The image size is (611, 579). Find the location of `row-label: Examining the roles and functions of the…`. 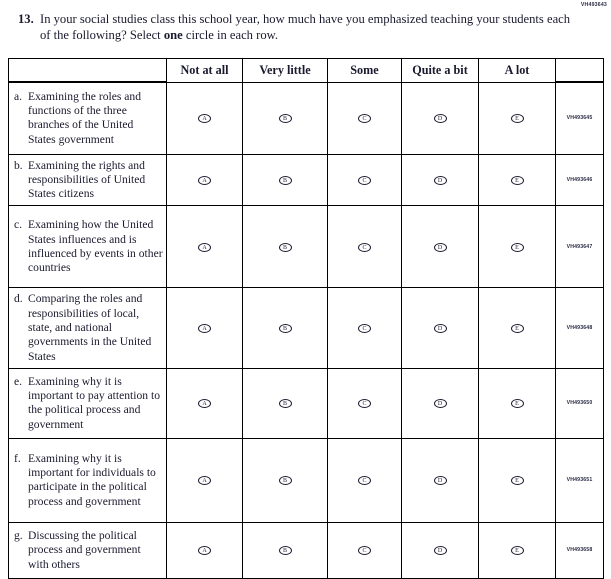

row-label: Examining the roles and functions of the… is located at coordinates (85, 117).